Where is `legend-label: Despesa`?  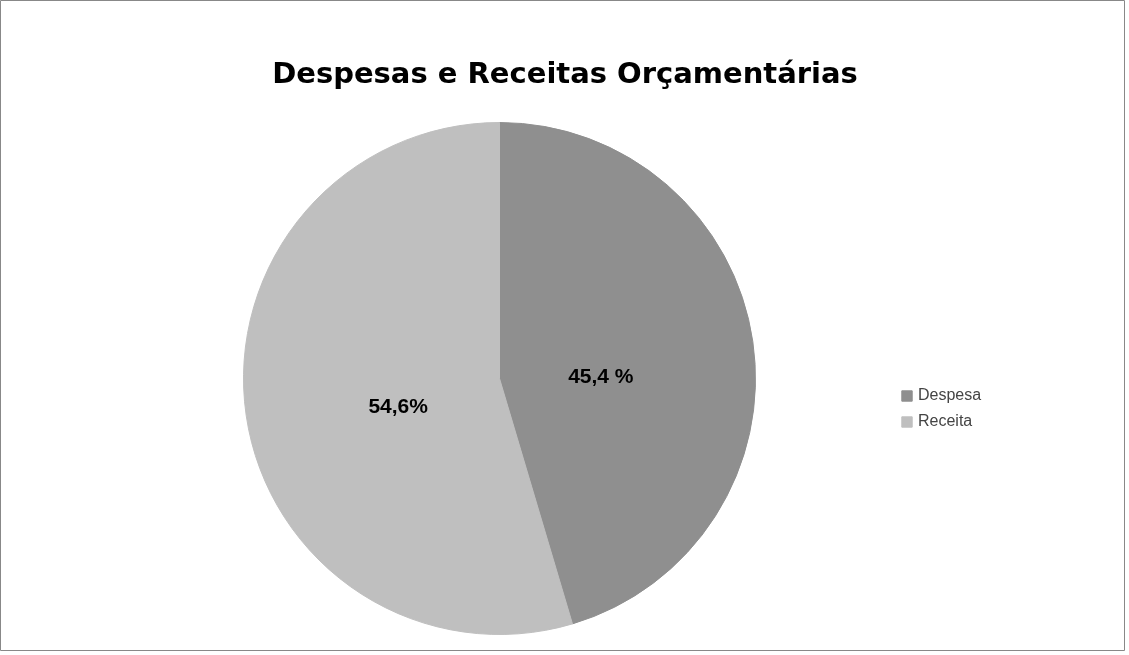
legend-label: Despesa is located at coordinates (950, 395).